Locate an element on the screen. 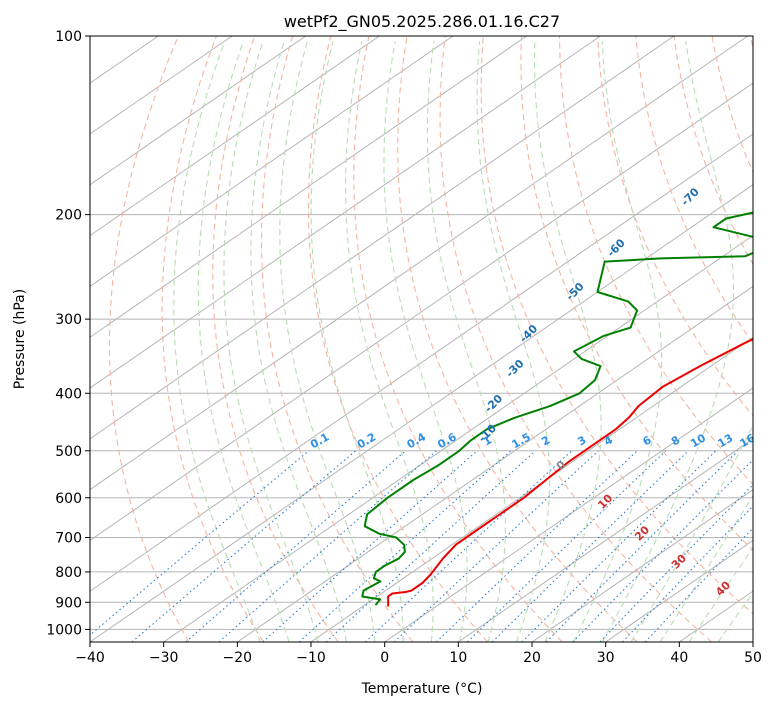 Image resolution: width=775 pixels, height=708 pixels. y-tick-label: 700 is located at coordinates (68, 539).